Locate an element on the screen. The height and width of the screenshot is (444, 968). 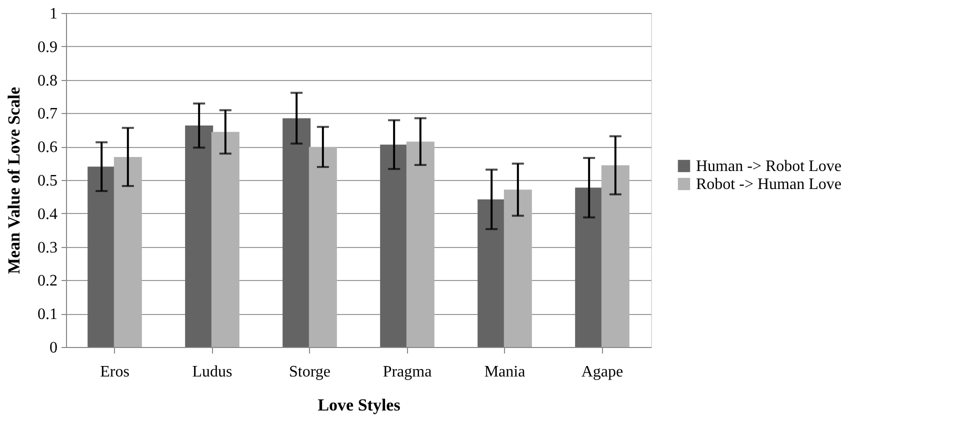
y-tick-label: 0.6 is located at coordinates (48, 147).